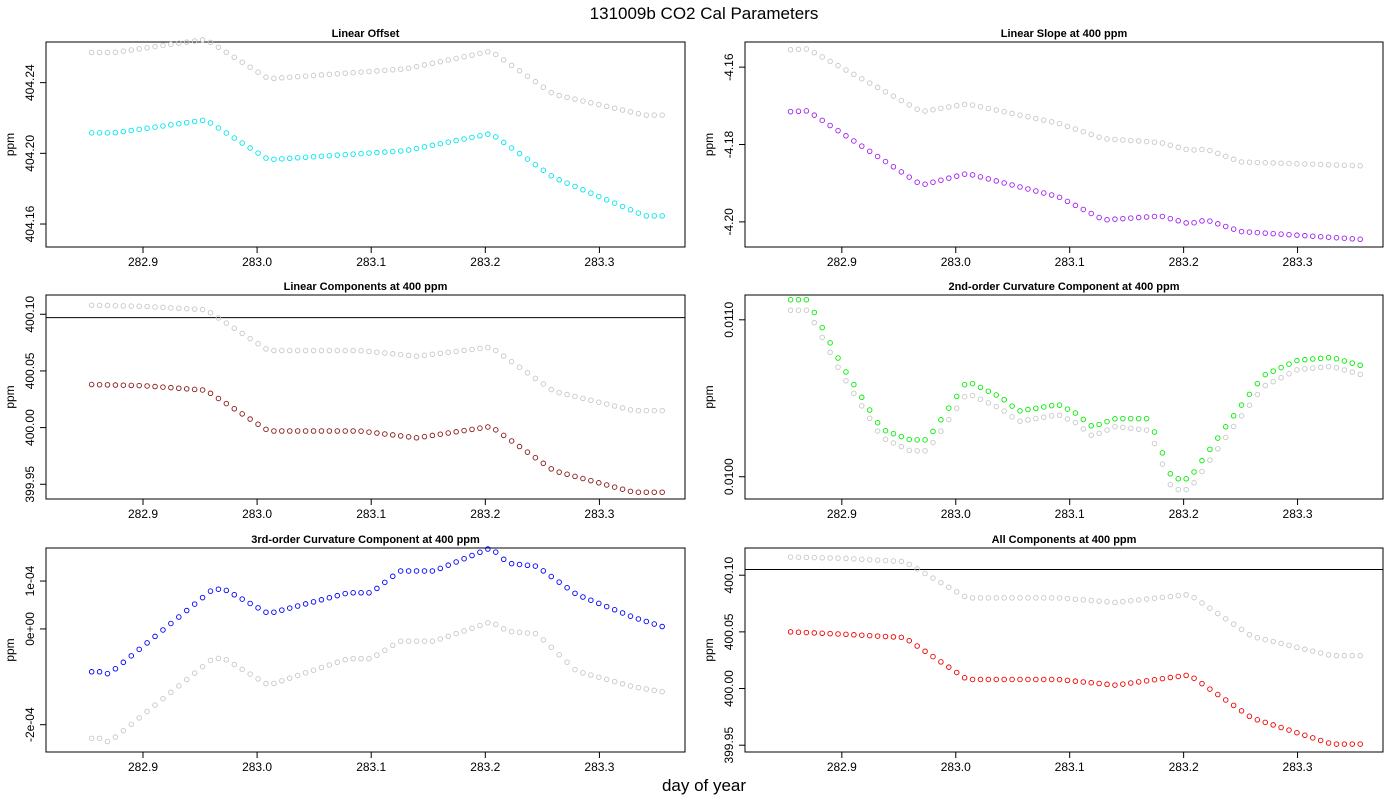  I want to click on y-tick-label: 0e+00, so click(30, 629).